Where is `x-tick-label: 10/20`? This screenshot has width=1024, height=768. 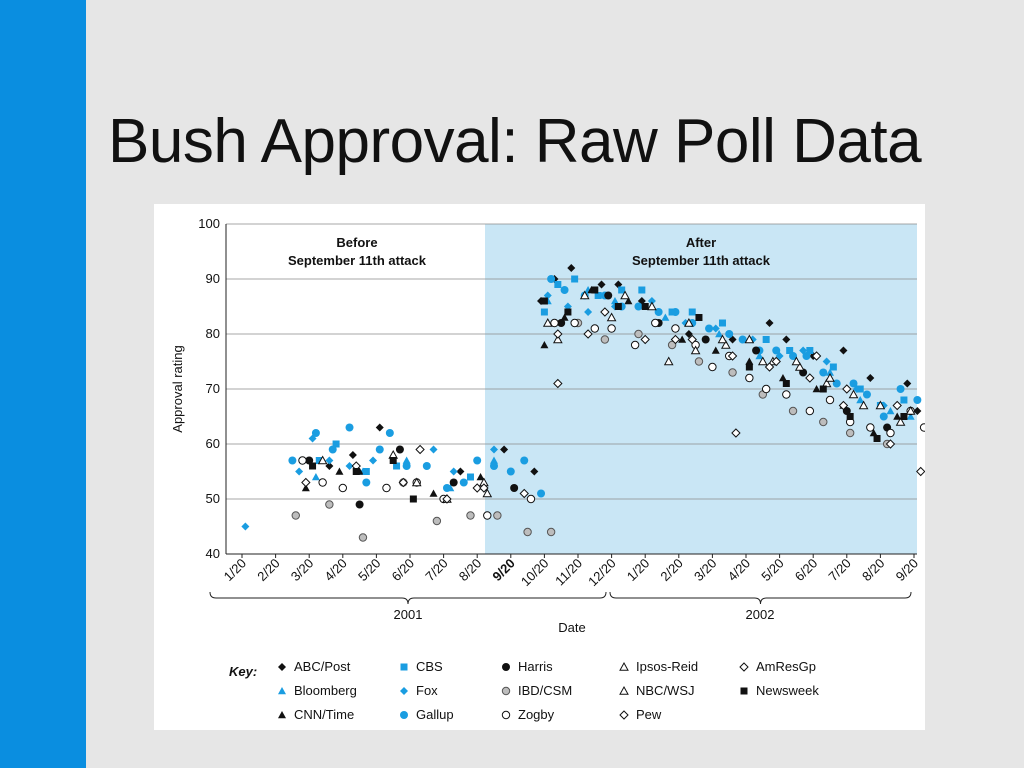
x-tick-label: 10/20 is located at coordinates (535, 573).